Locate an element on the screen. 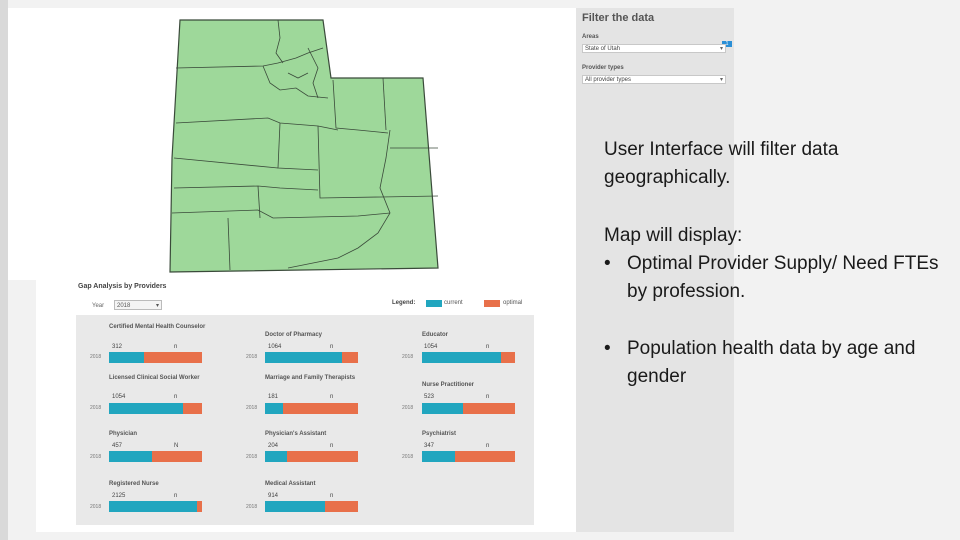  card-title: Physician is located at coordinates (123, 434).